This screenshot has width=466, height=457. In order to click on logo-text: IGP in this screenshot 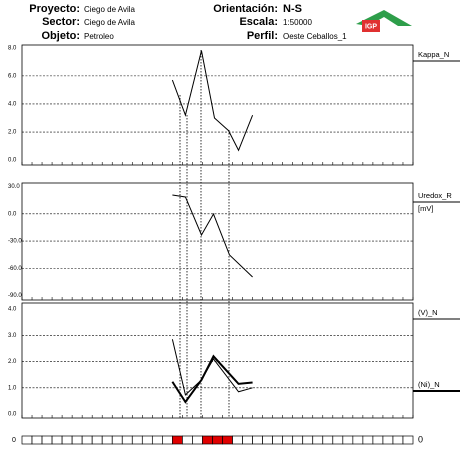, I will do `click(371, 26)`.